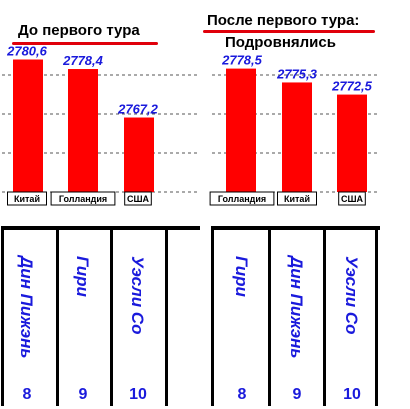 The height and width of the screenshot is (409, 410). I want to click on right-player-name-0: Гири, so click(241, 277).